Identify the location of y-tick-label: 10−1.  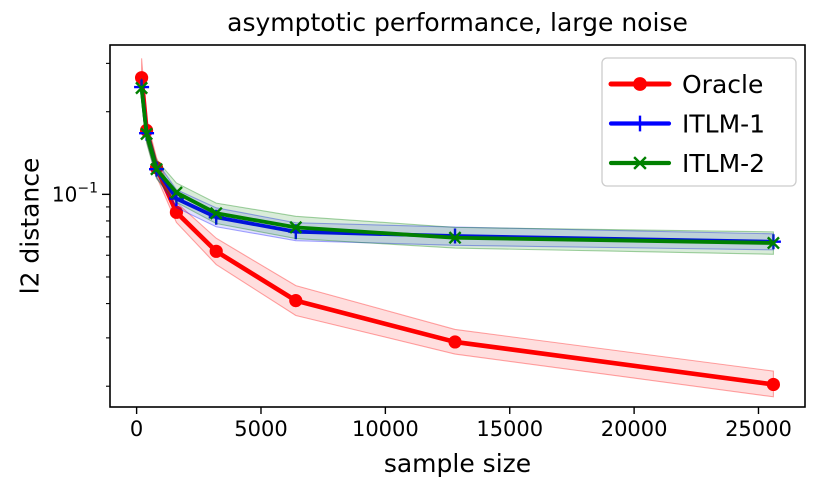
(75, 193).